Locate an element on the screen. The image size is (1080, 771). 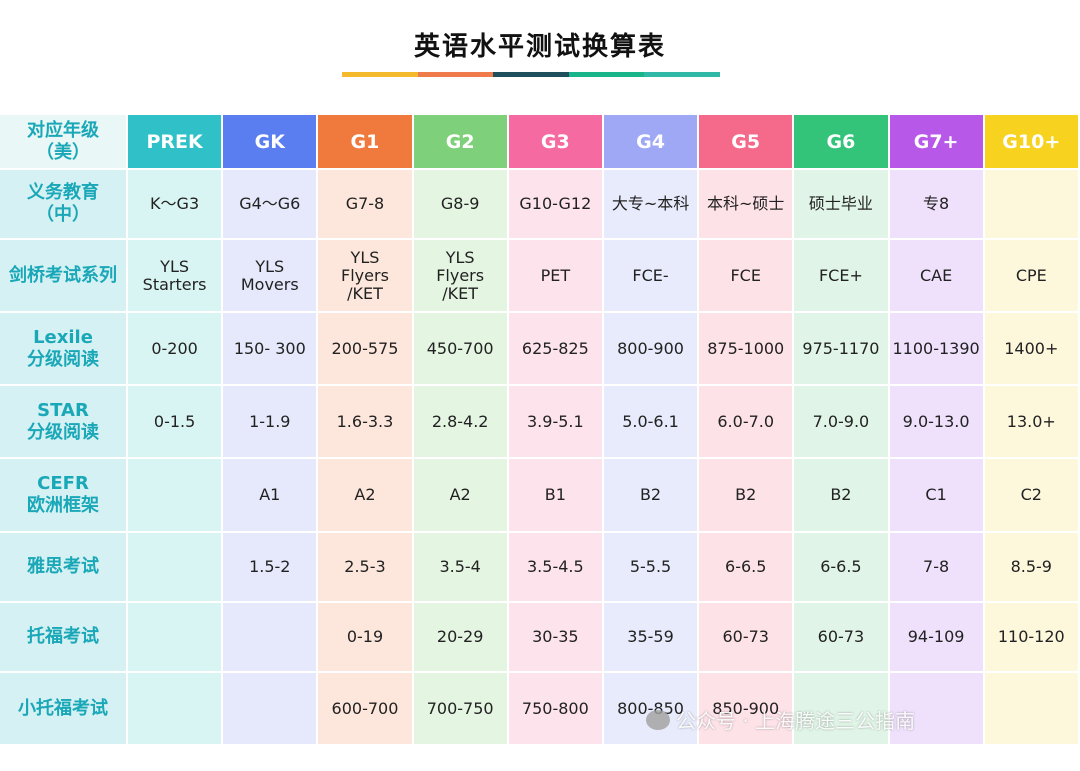
grade-header-g1: G1 is located at coordinates (366, 142).